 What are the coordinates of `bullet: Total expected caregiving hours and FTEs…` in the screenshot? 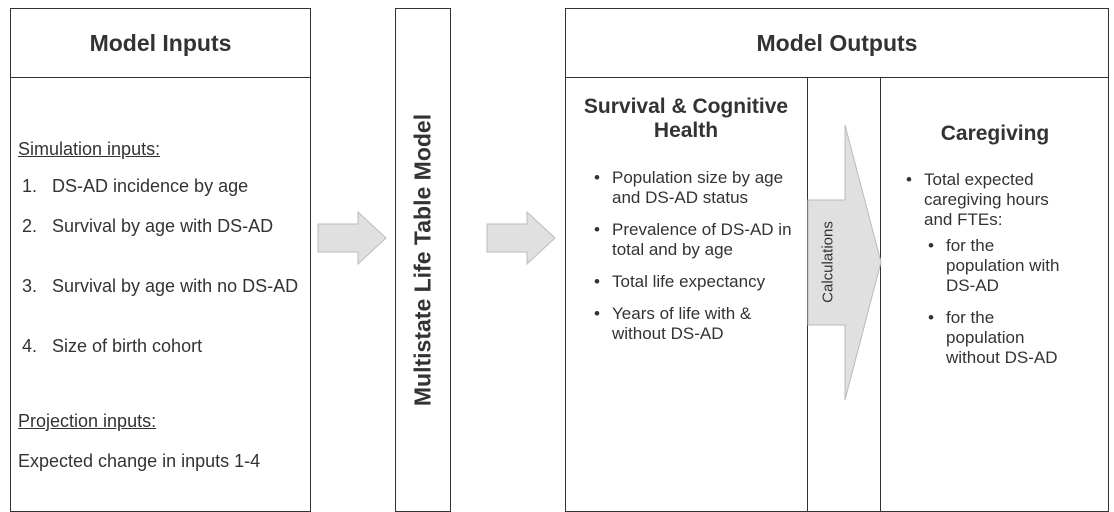 It's located at (983, 200).